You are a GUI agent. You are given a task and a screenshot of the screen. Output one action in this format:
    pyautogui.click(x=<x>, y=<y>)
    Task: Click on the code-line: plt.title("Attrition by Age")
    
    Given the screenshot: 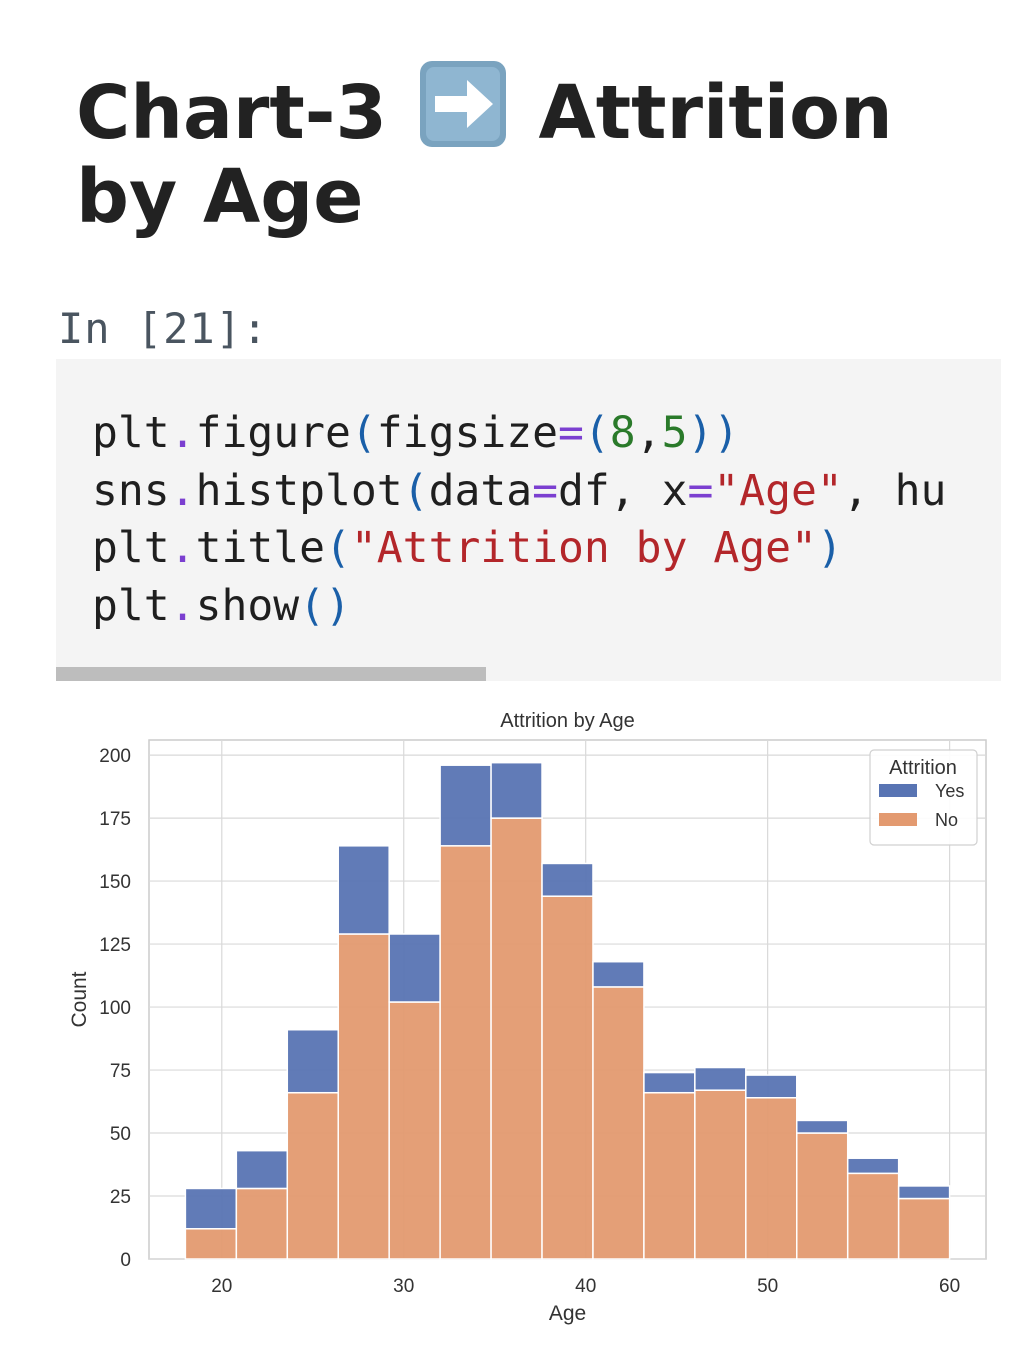 What is the action you would take?
    pyautogui.click(x=467, y=548)
    